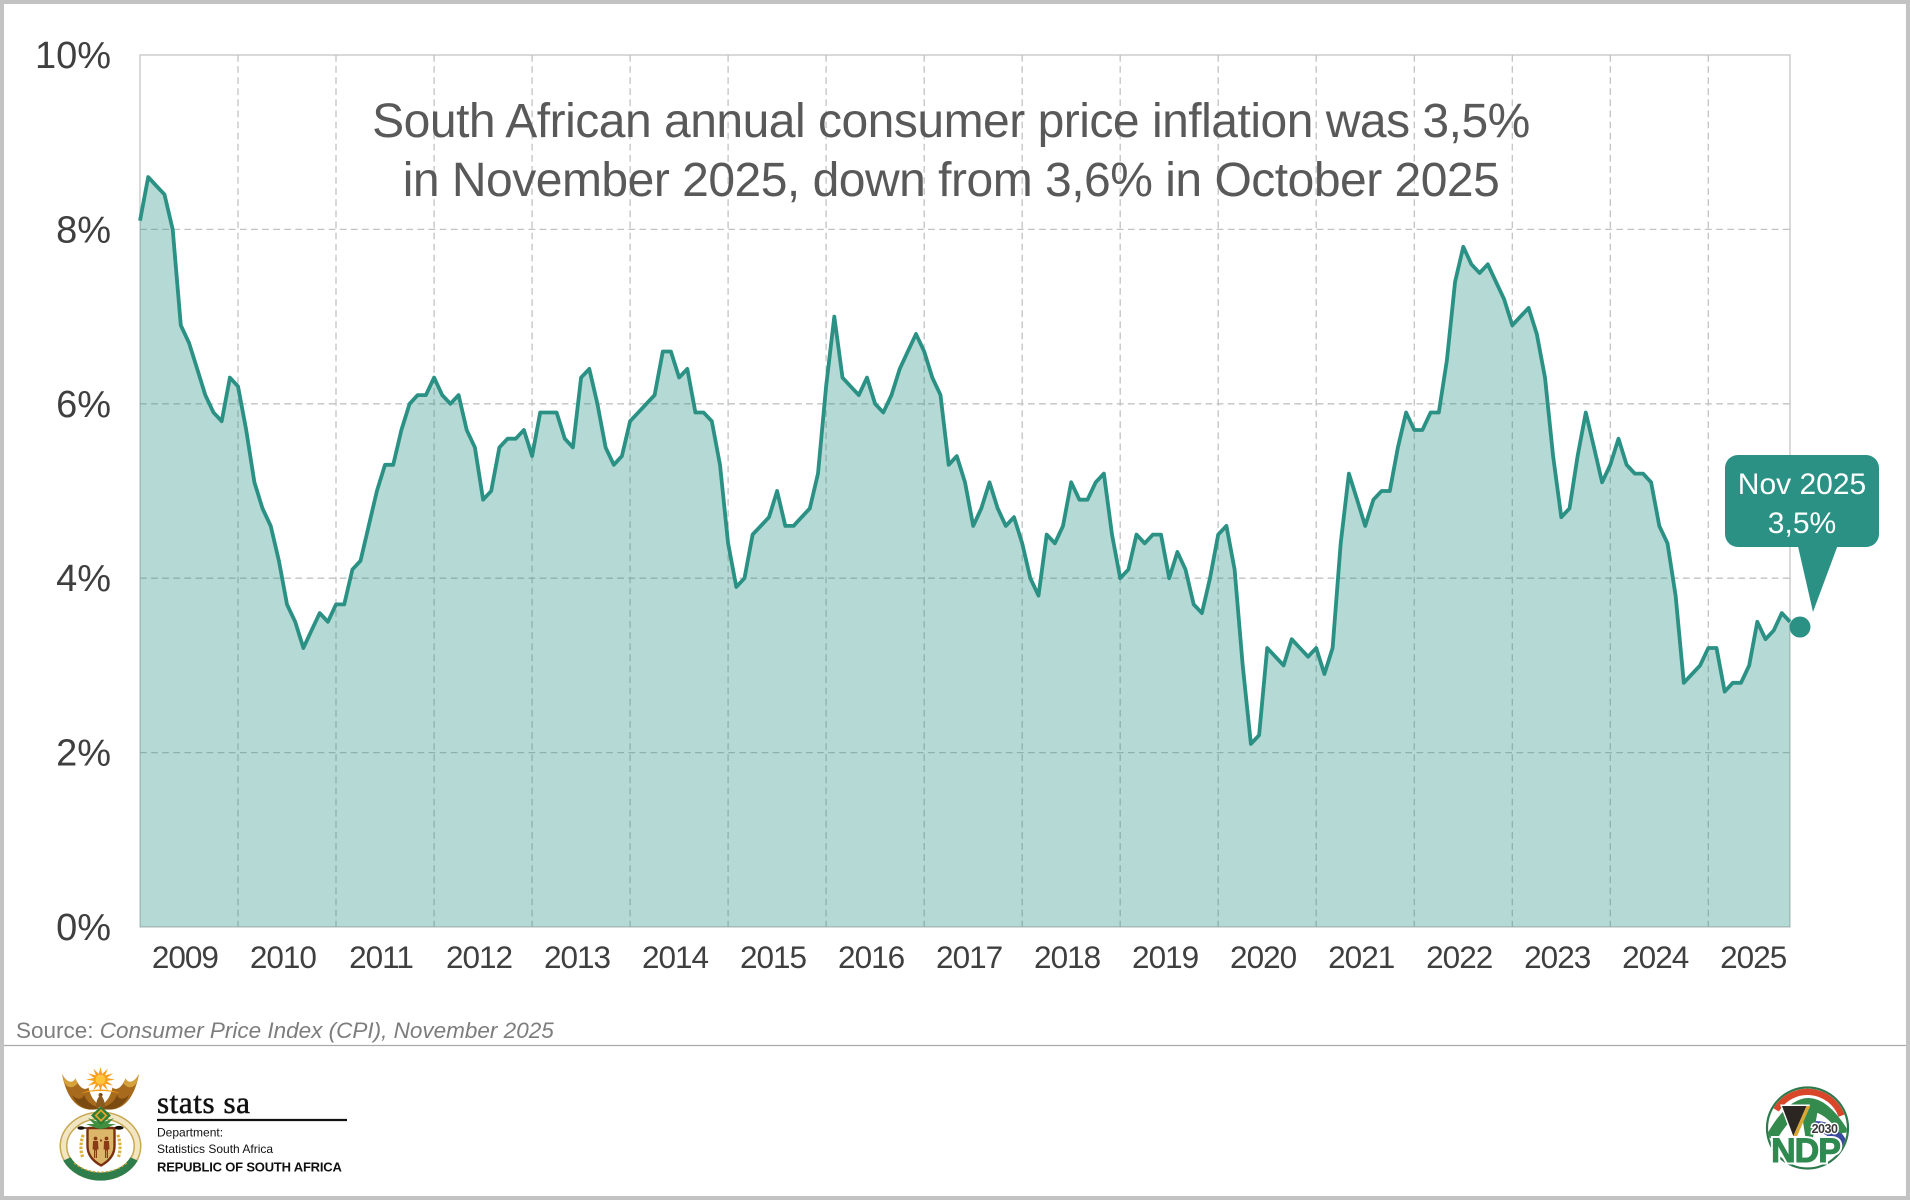 The width and height of the screenshot is (1910, 1200). What do you see at coordinates (1655, 957) in the screenshot?
I see `svg-text: 2024` at bounding box center [1655, 957].